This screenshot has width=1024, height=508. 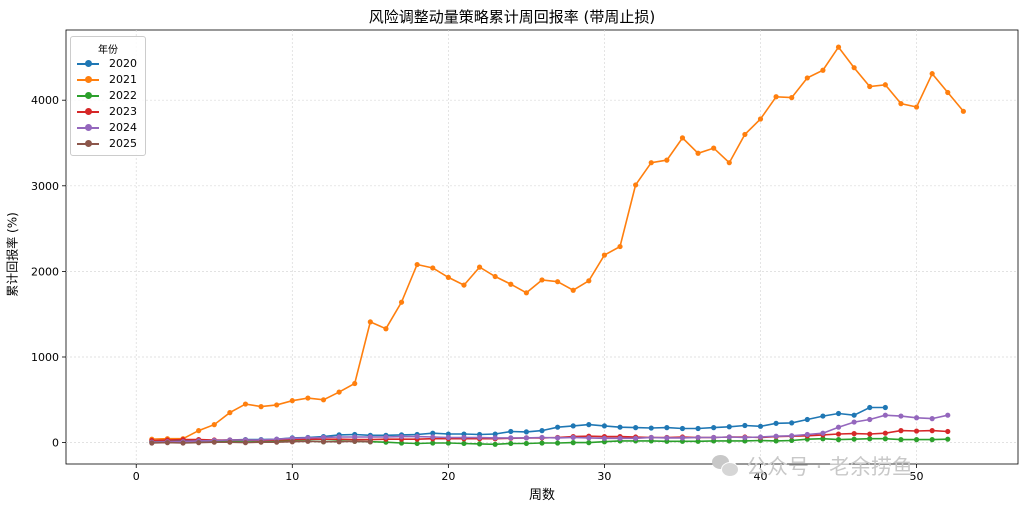 What do you see at coordinates (541, 495) in the screenshot?
I see `x-axis-label: 周数` at bounding box center [541, 495].